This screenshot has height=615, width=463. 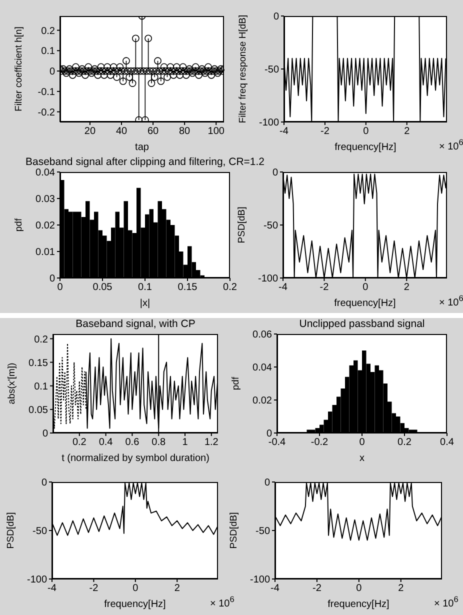 What do you see at coordinates (102, 288) in the screenshot?
I see `x-tick-label: 0.05` at bounding box center [102, 288].